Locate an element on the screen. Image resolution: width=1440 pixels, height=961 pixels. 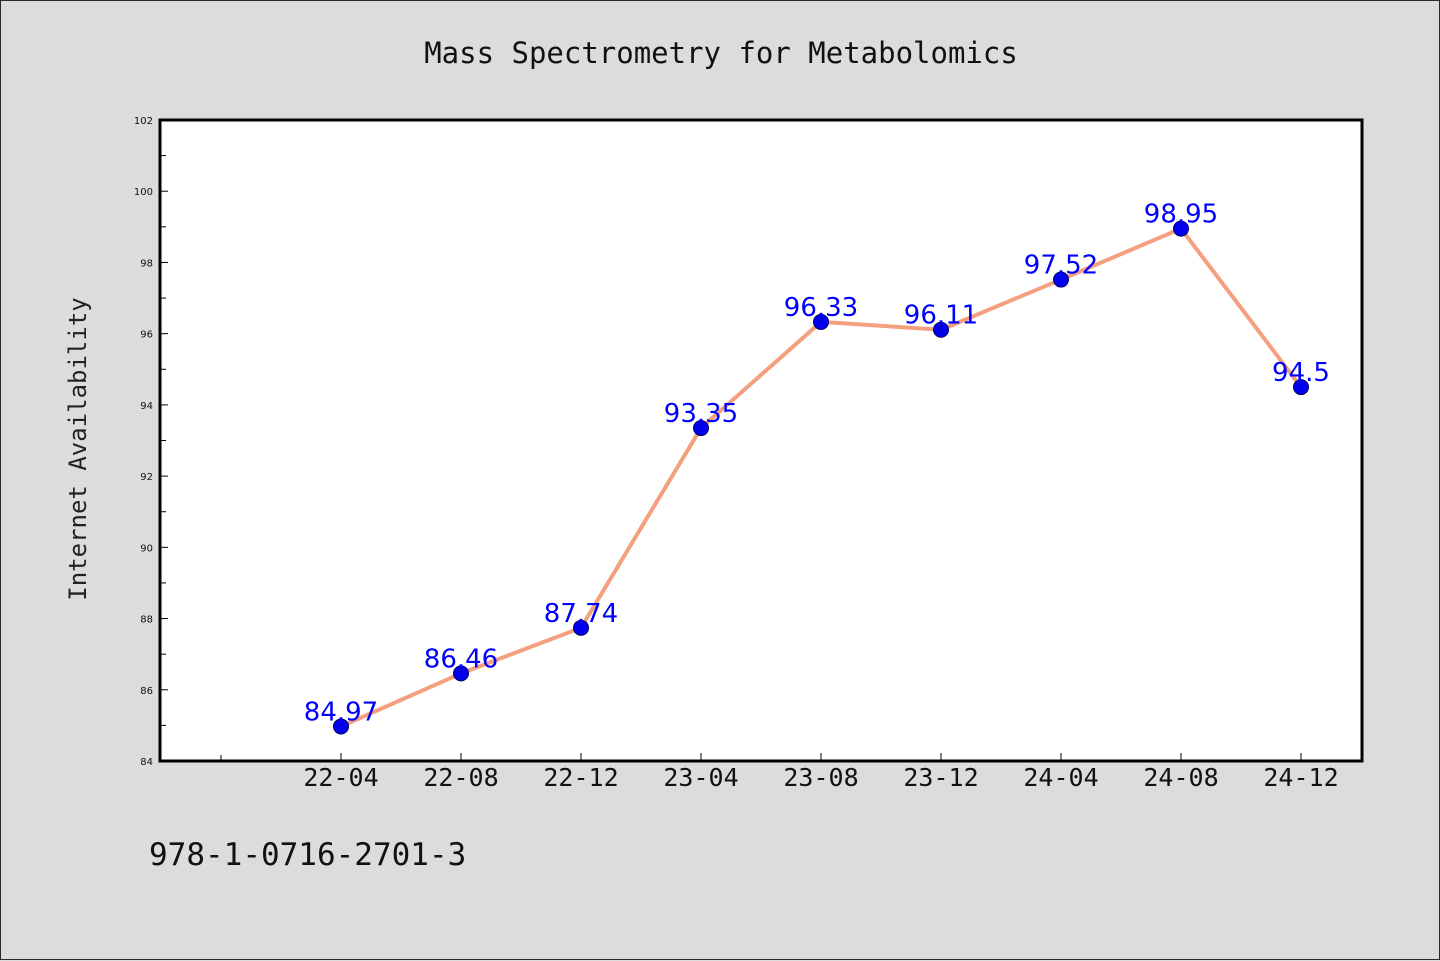
y-tick-label-98: 98 is located at coordinates (146, 263).